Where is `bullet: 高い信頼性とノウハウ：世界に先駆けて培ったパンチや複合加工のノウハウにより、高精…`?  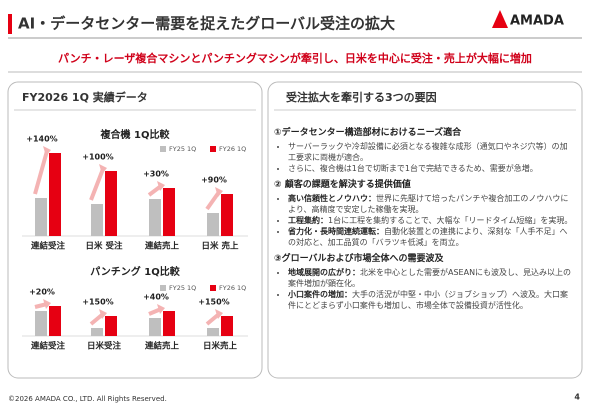 bullet: 高い信頼性とノウハウ：世界に先駆けて培ったパンチや複合加工のノウハウにより、高精… is located at coordinates (431, 204).